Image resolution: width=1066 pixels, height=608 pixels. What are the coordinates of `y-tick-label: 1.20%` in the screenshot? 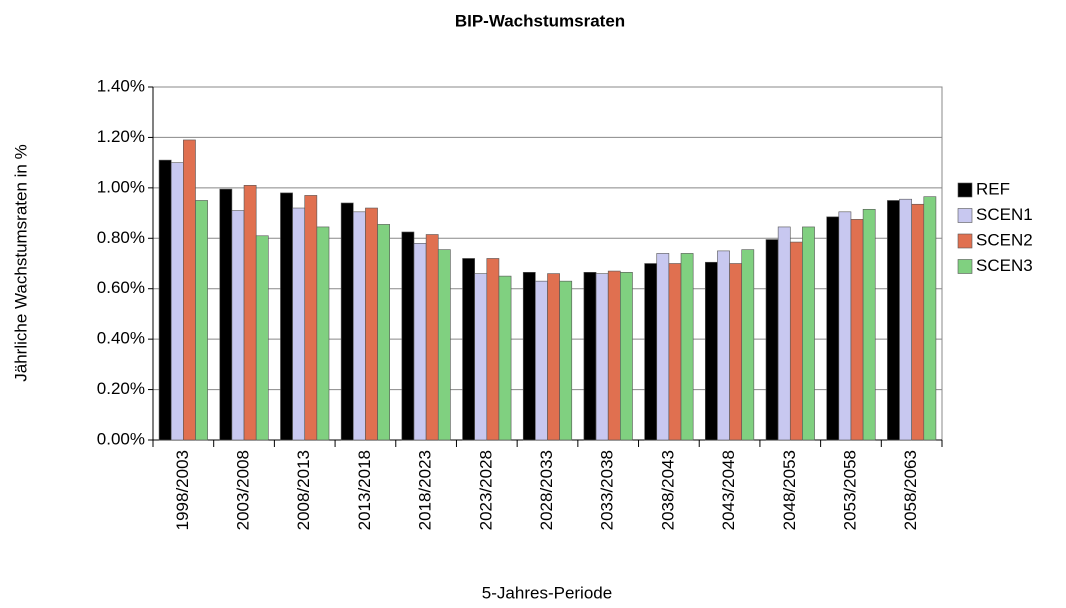 It's located at (121, 136).